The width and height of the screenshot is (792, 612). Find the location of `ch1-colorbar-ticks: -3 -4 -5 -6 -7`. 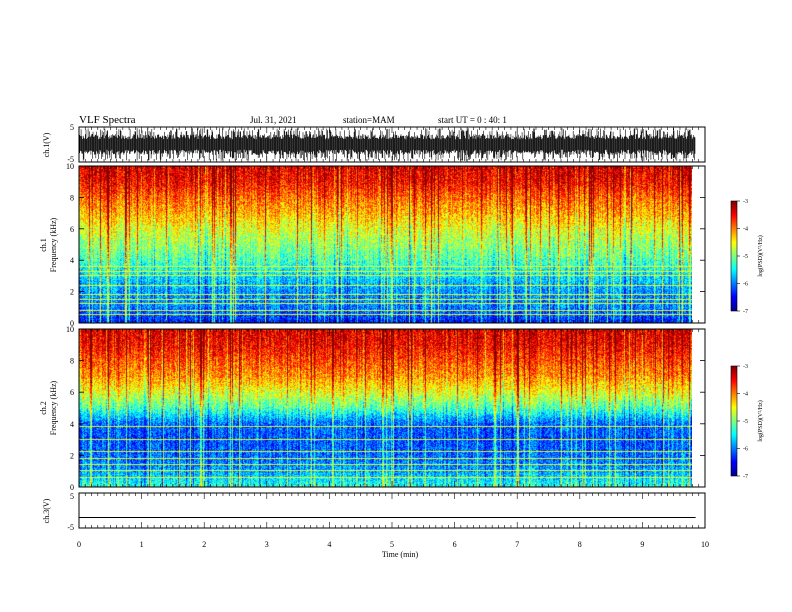

ch1-colorbar-ticks: -3 -4 -5 -6 -7 is located at coordinates (742, 257).